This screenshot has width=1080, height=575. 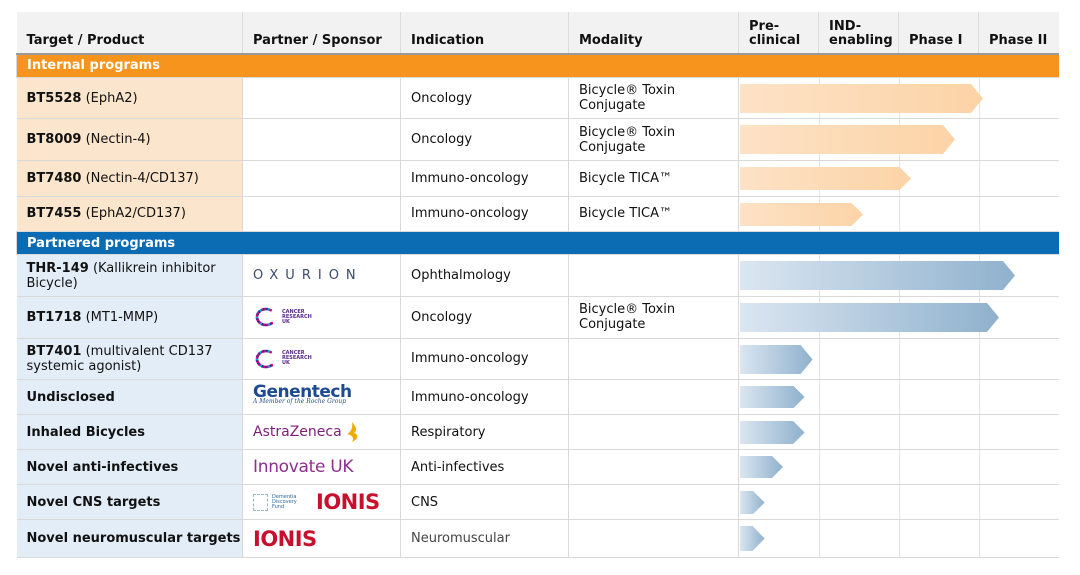 I want to click on program-product: Novel CNS targets, so click(x=93, y=502).